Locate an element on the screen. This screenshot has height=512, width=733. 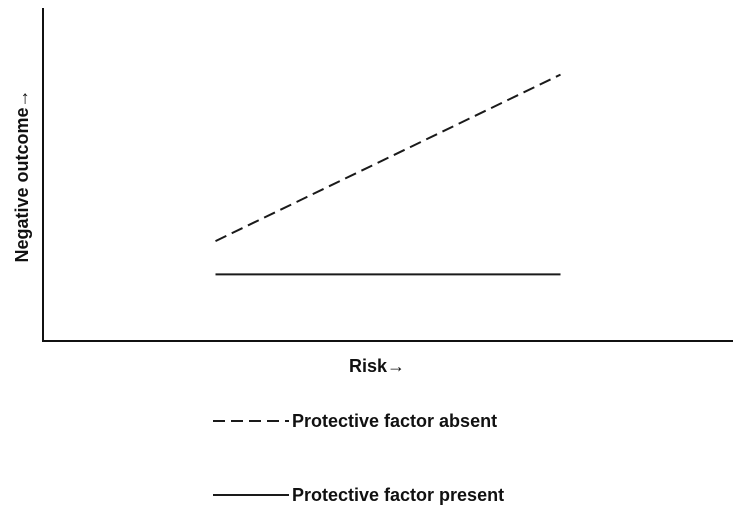
legend-item-present: Protective factor present is located at coordinates (358, 495).